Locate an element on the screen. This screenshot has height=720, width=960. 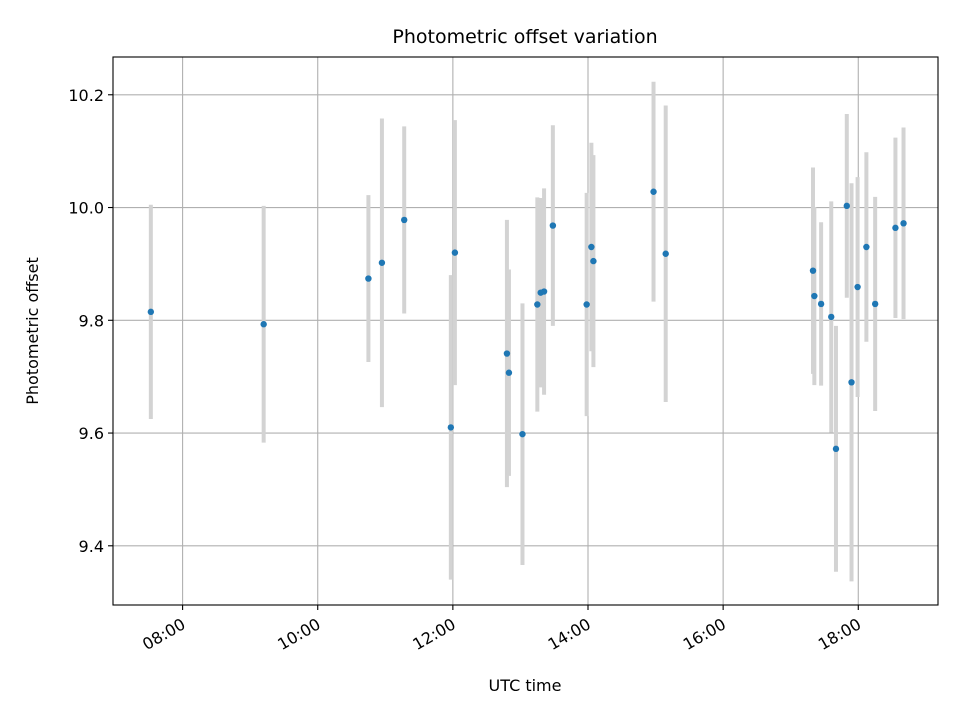
chart-title: Photometric offset variation is located at coordinates (524, 37).